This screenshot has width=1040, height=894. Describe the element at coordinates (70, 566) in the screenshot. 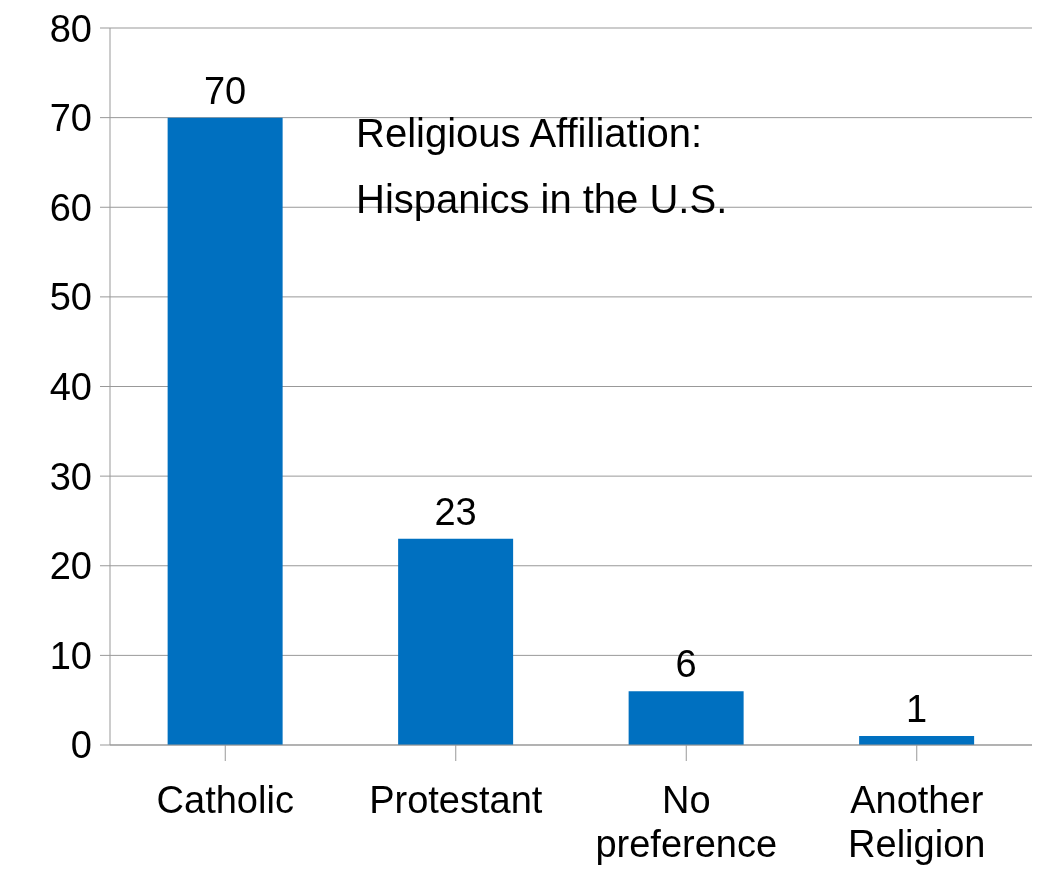

I see `y-tick-label: 20` at that location.